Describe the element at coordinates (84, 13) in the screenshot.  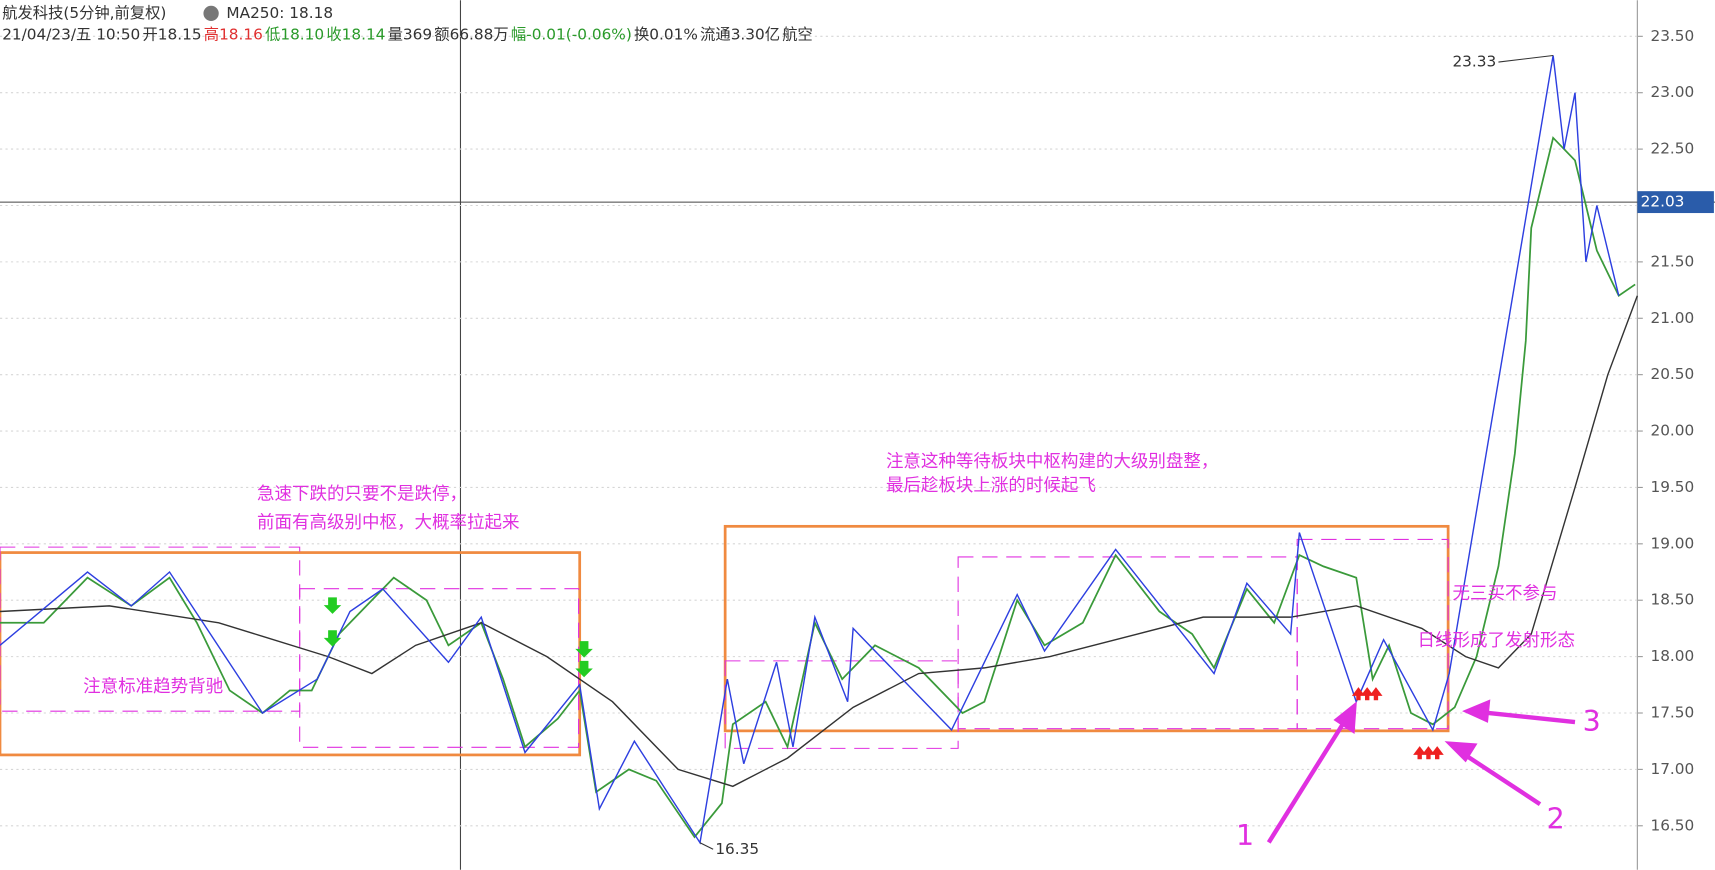
I see `chart-title: 航发科技(5分钟,前复权)` at that location.